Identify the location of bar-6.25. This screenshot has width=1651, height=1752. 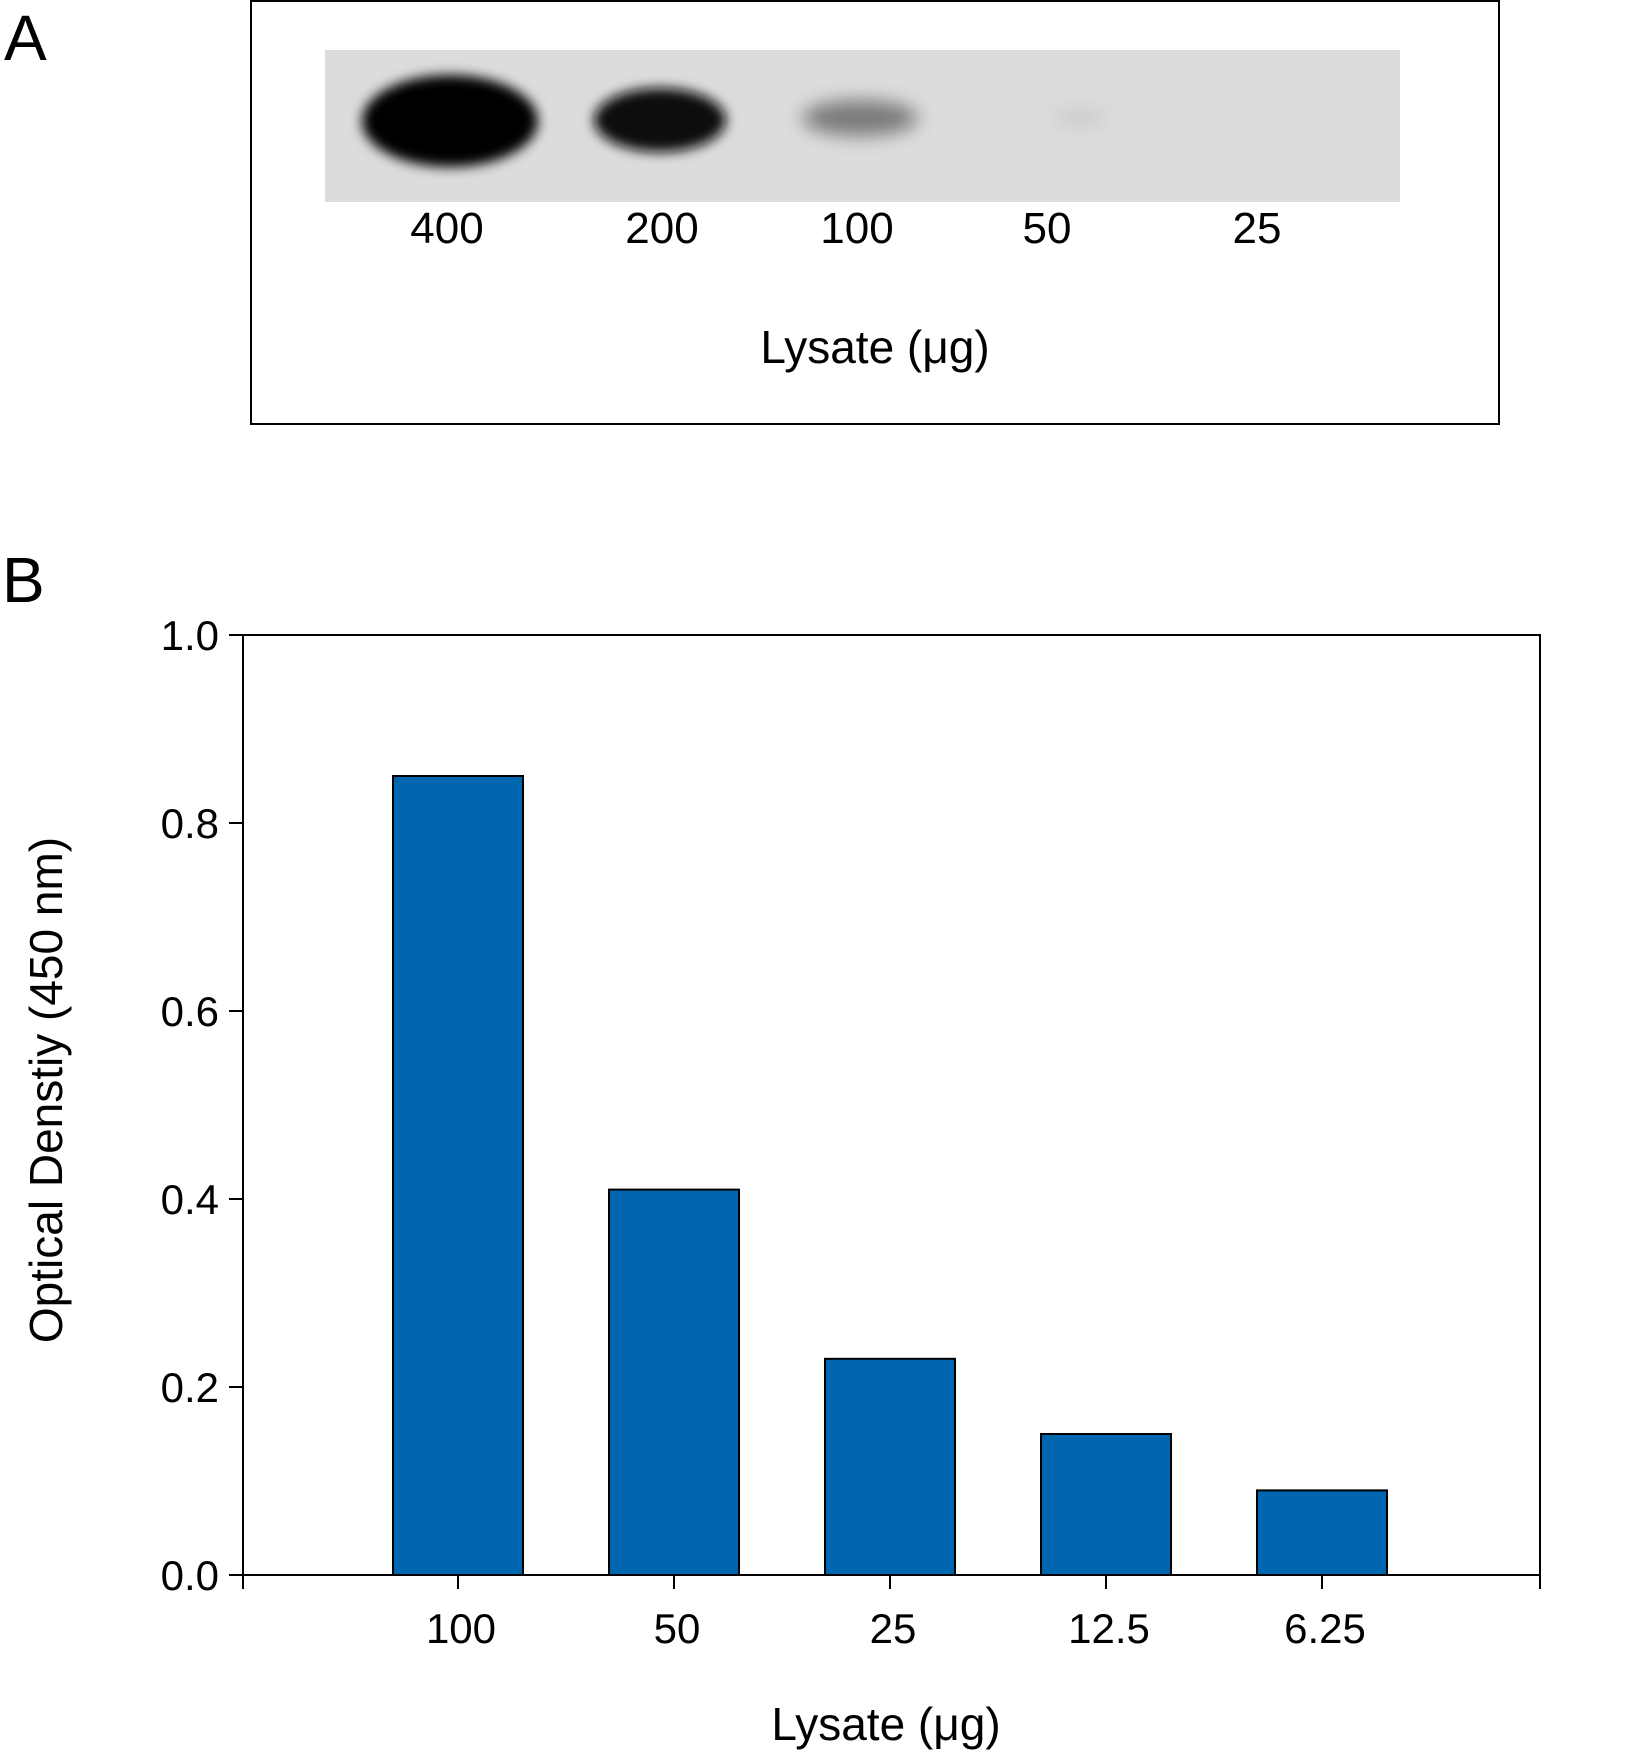
(1322, 1533).